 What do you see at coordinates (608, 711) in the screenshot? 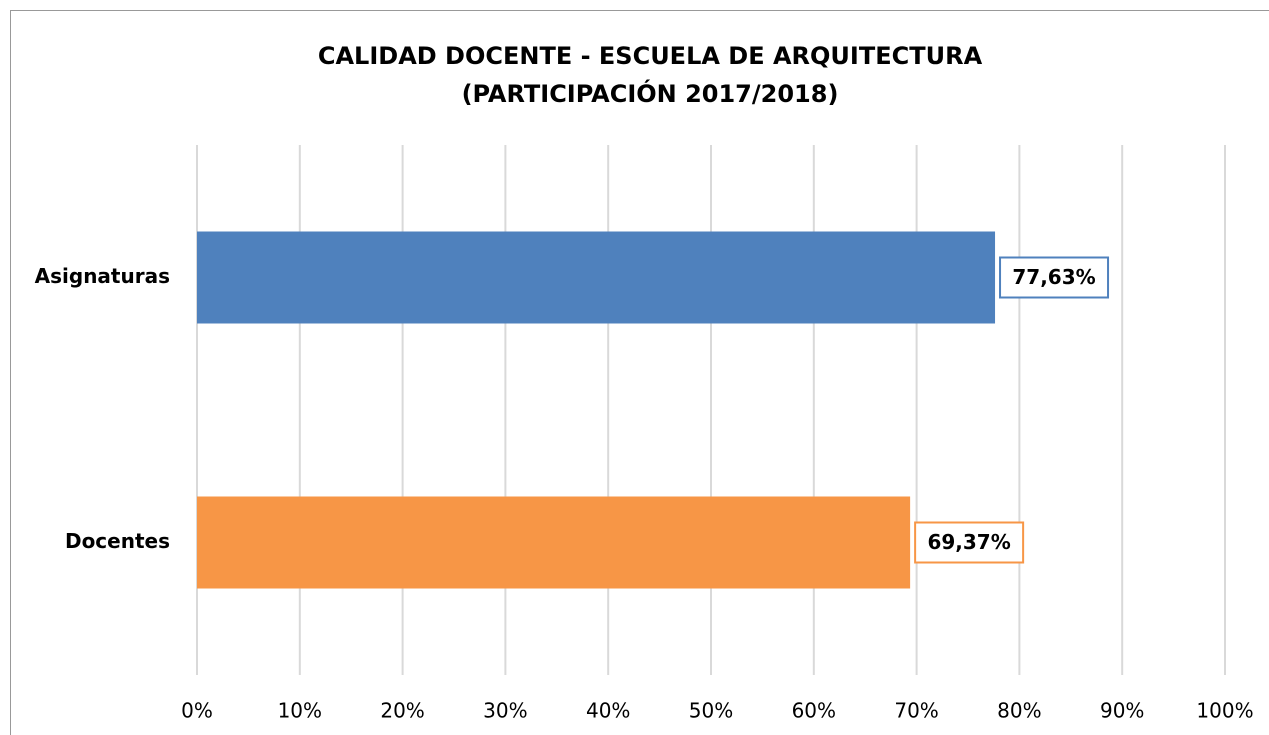
I see `x-tick-label: 40%` at bounding box center [608, 711].